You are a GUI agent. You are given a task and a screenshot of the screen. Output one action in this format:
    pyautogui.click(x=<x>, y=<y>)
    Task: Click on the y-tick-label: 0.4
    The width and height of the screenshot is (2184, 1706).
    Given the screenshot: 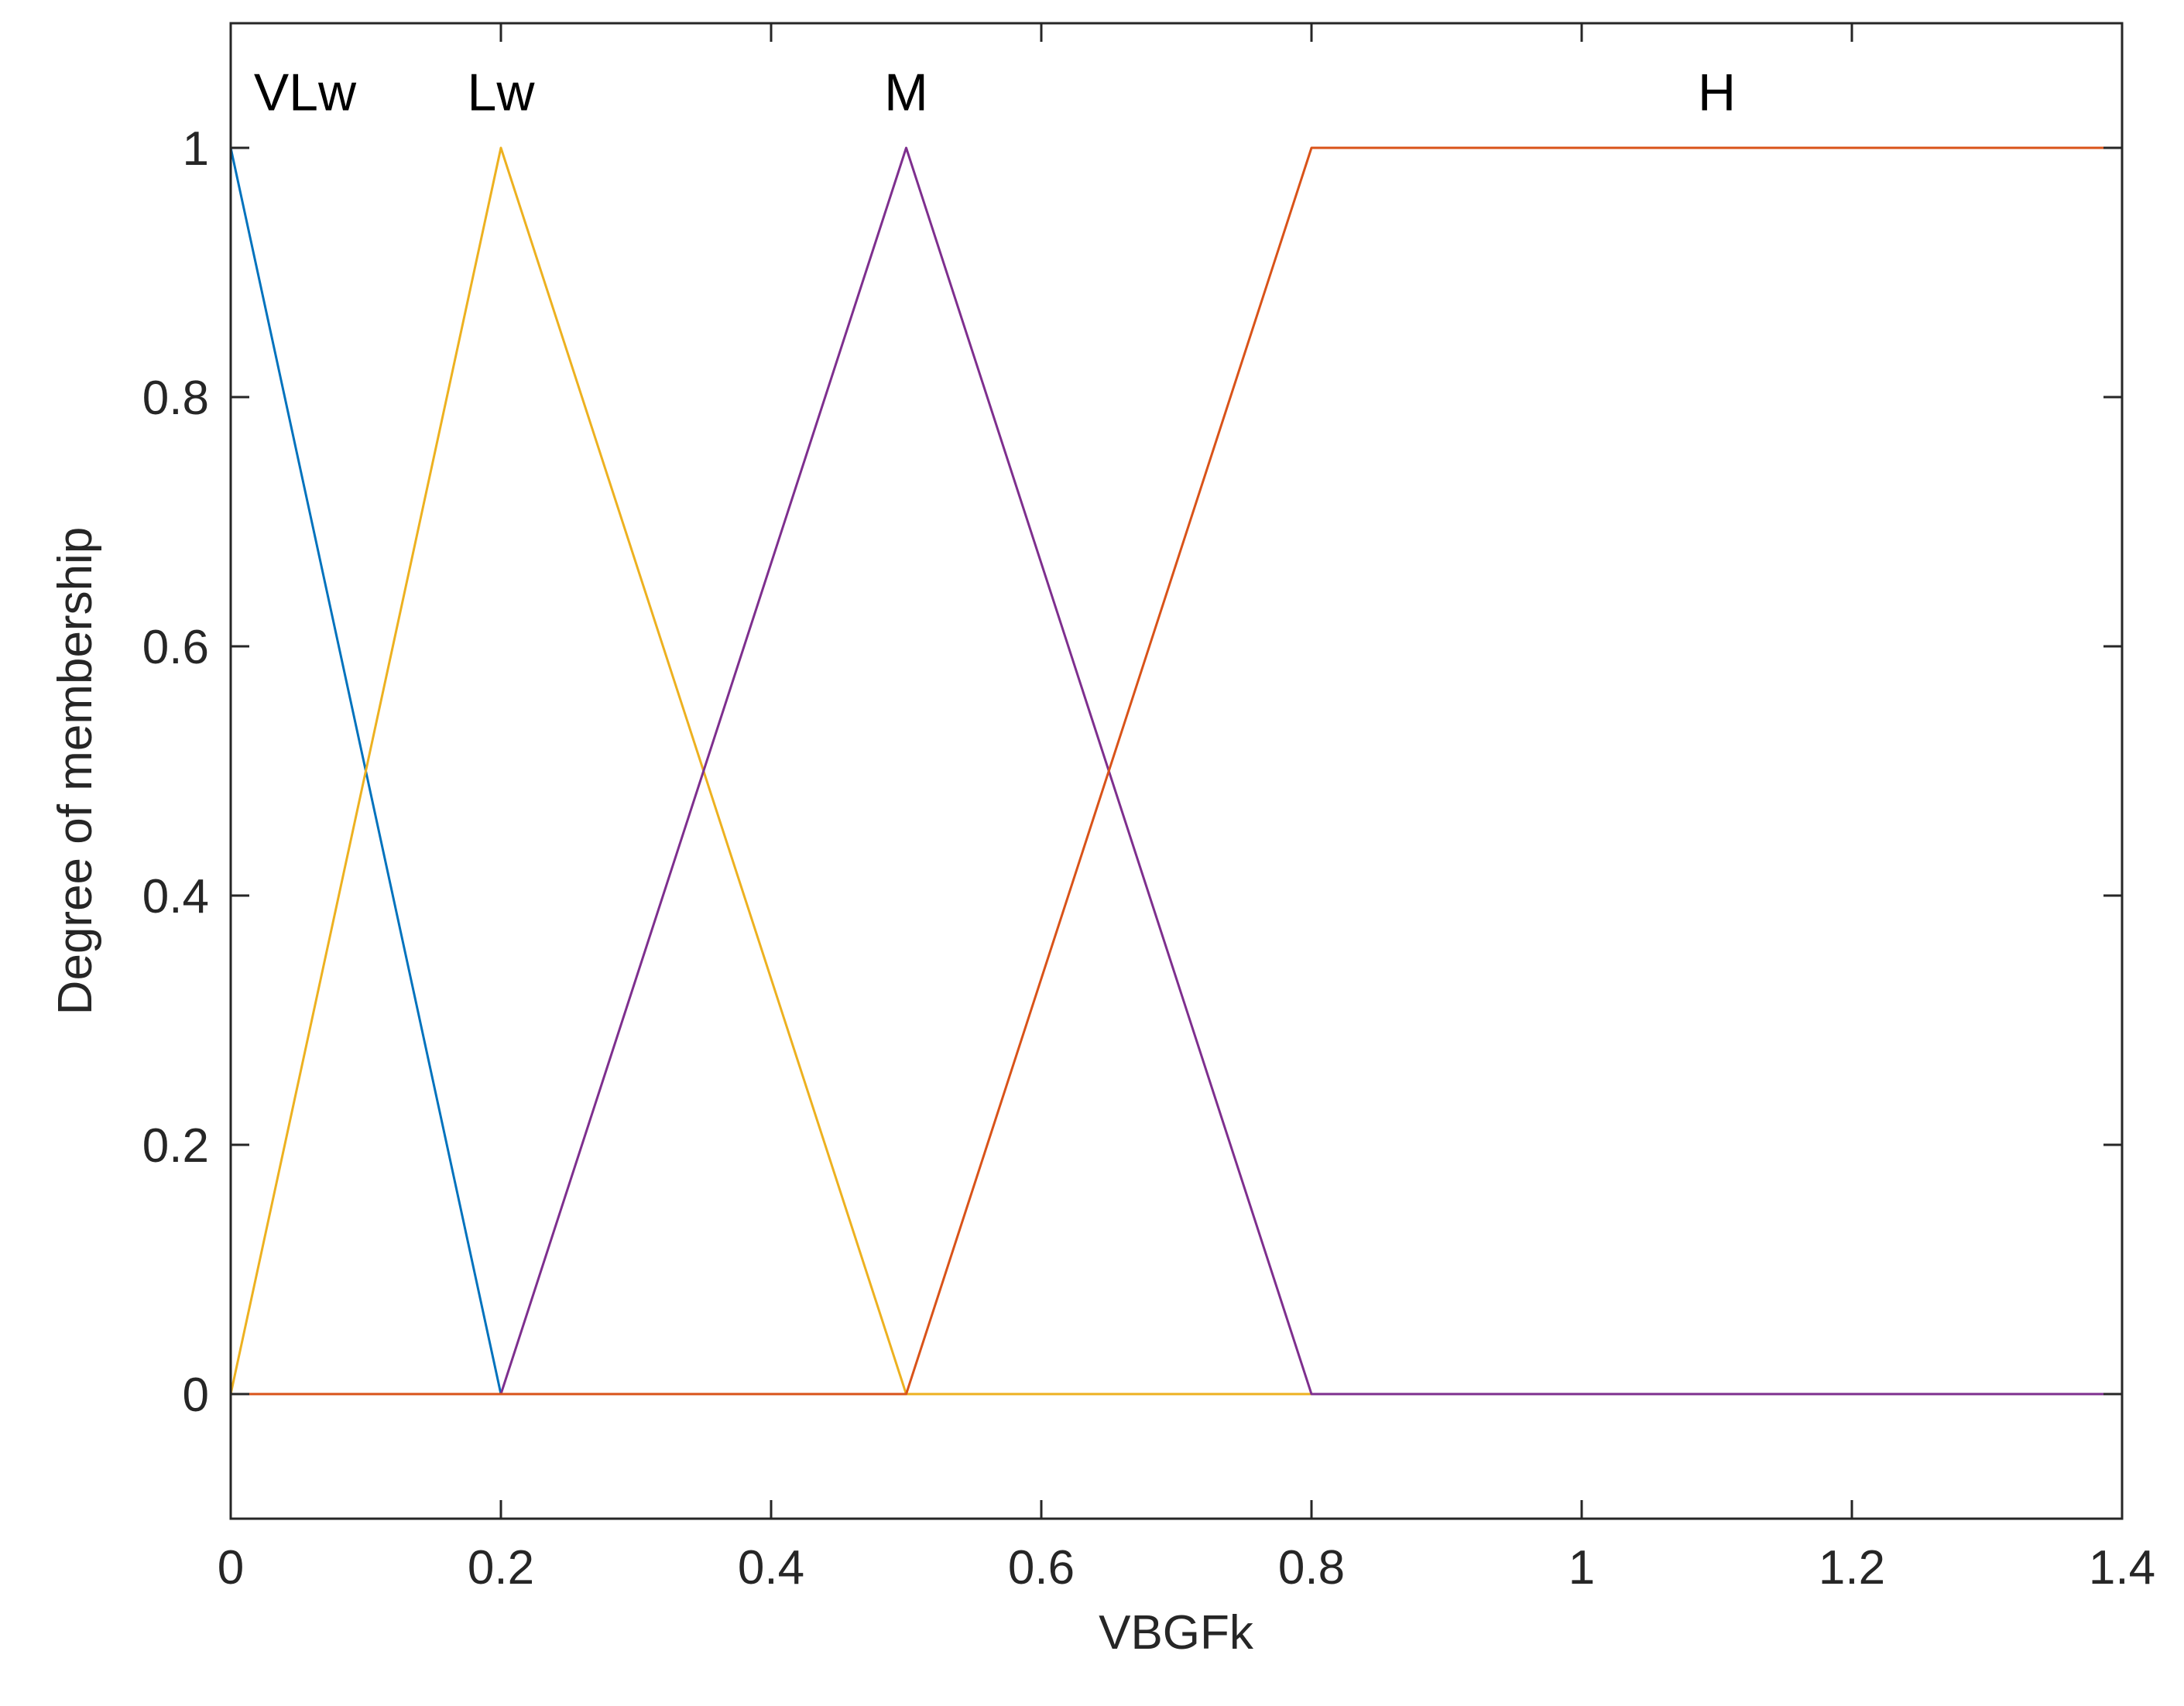 What is the action you would take?
    pyautogui.click(x=175, y=896)
    